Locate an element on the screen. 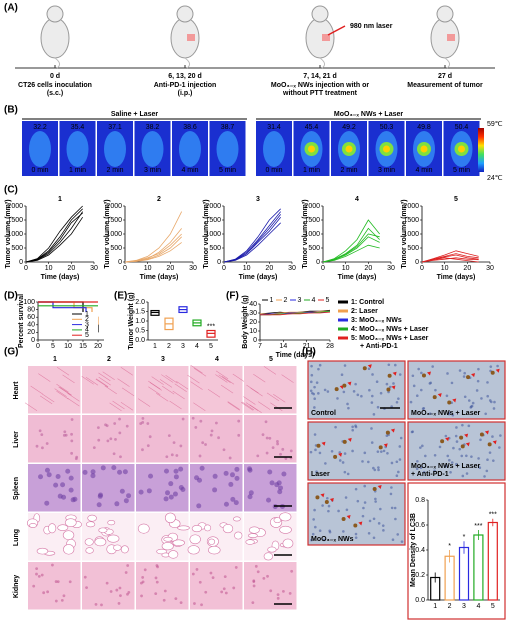 Image resolution: width=507 pixels, height=622 pixels. time-label: 3 min is located at coordinates (152, 170).